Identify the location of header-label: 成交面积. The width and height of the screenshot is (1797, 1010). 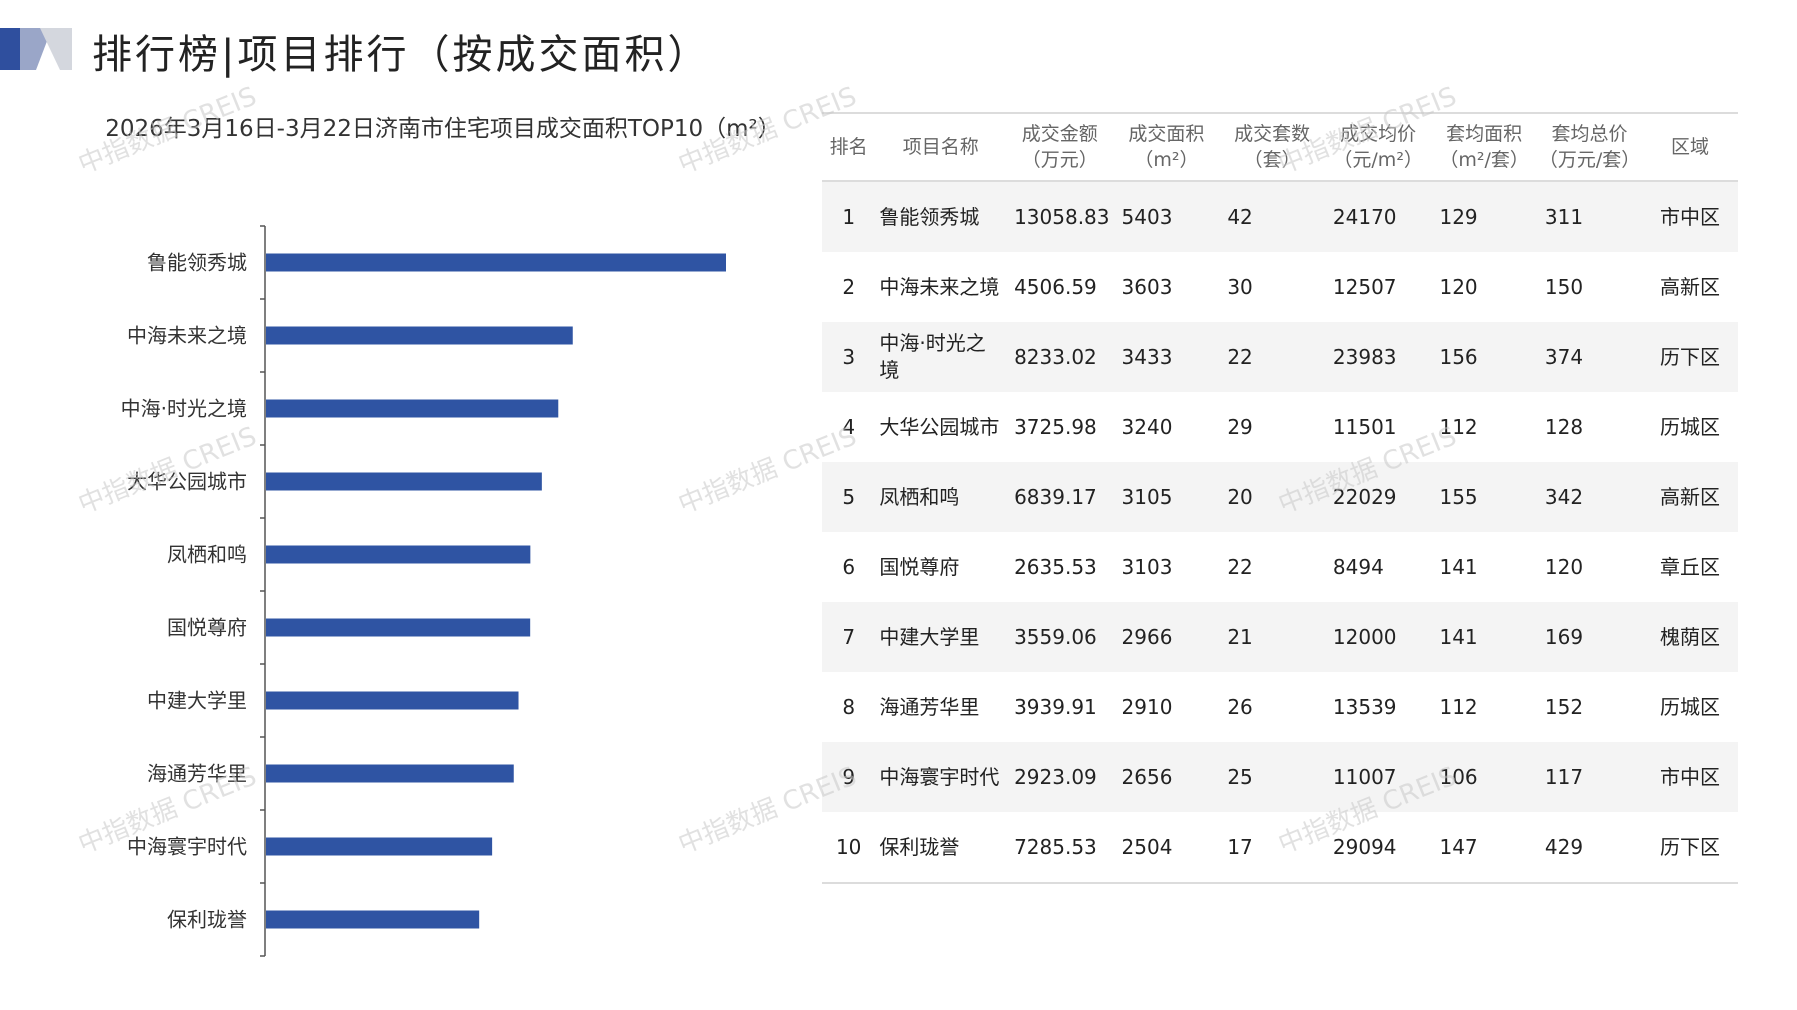
(1166, 134).